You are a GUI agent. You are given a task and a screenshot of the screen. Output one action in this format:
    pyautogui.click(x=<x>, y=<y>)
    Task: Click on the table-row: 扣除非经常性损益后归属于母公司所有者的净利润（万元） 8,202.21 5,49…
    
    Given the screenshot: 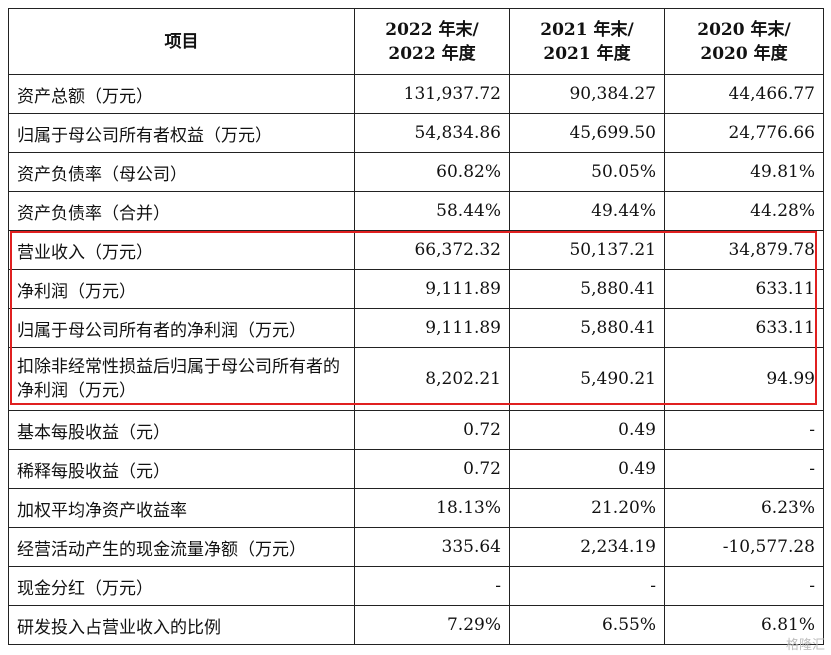 What is the action you would take?
    pyautogui.click(x=416, y=379)
    